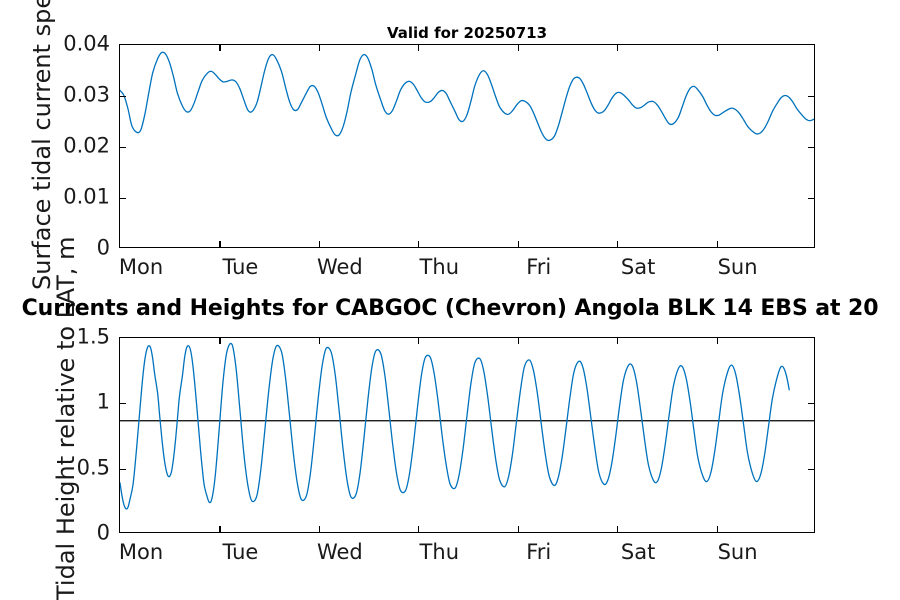  I want to click on y-axis-title-bottom: Tidal Height relative to LAT, m, so click(66, 418).